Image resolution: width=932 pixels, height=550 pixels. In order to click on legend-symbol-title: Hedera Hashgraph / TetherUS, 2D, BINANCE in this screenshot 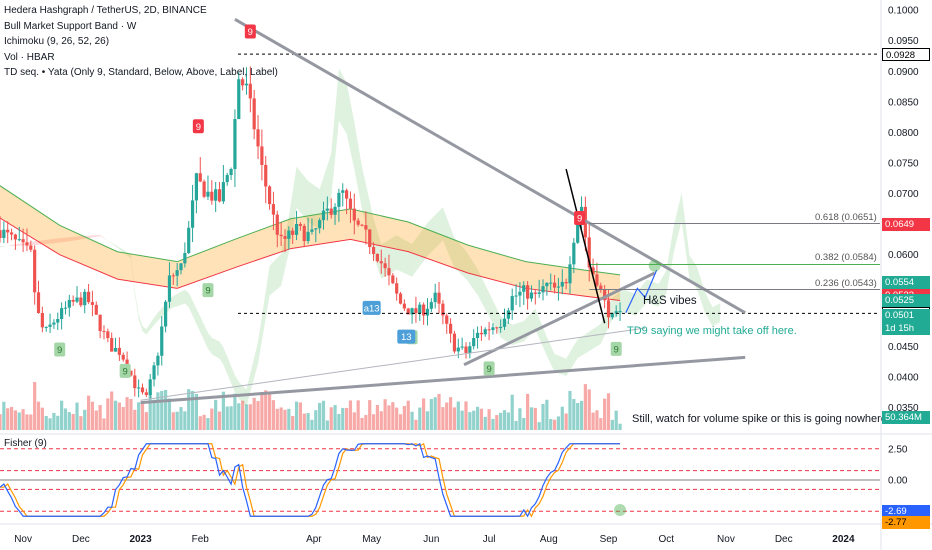, I will do `click(105, 10)`.